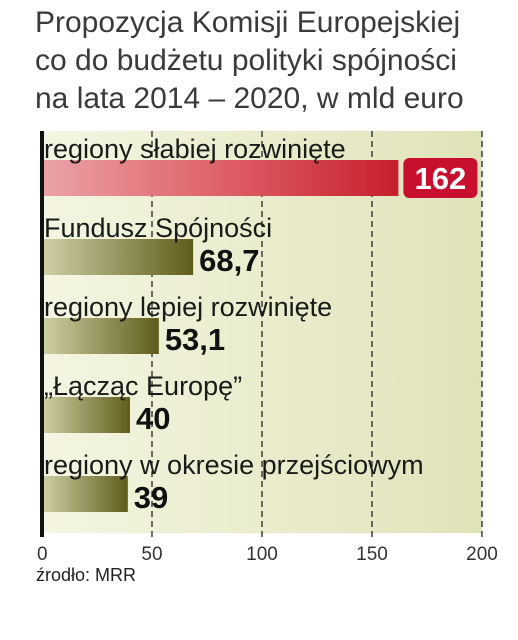 This screenshot has height=640, width=518. Describe the element at coordinates (151, 497) in the screenshot. I see `value-label: 39` at that location.